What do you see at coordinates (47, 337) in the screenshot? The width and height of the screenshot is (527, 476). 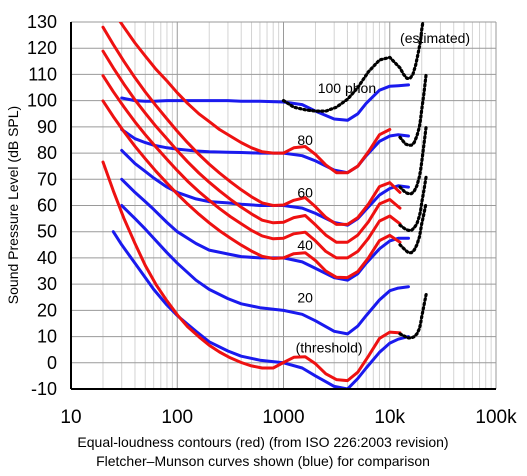 I see `y-tick-label: 10` at bounding box center [47, 337].